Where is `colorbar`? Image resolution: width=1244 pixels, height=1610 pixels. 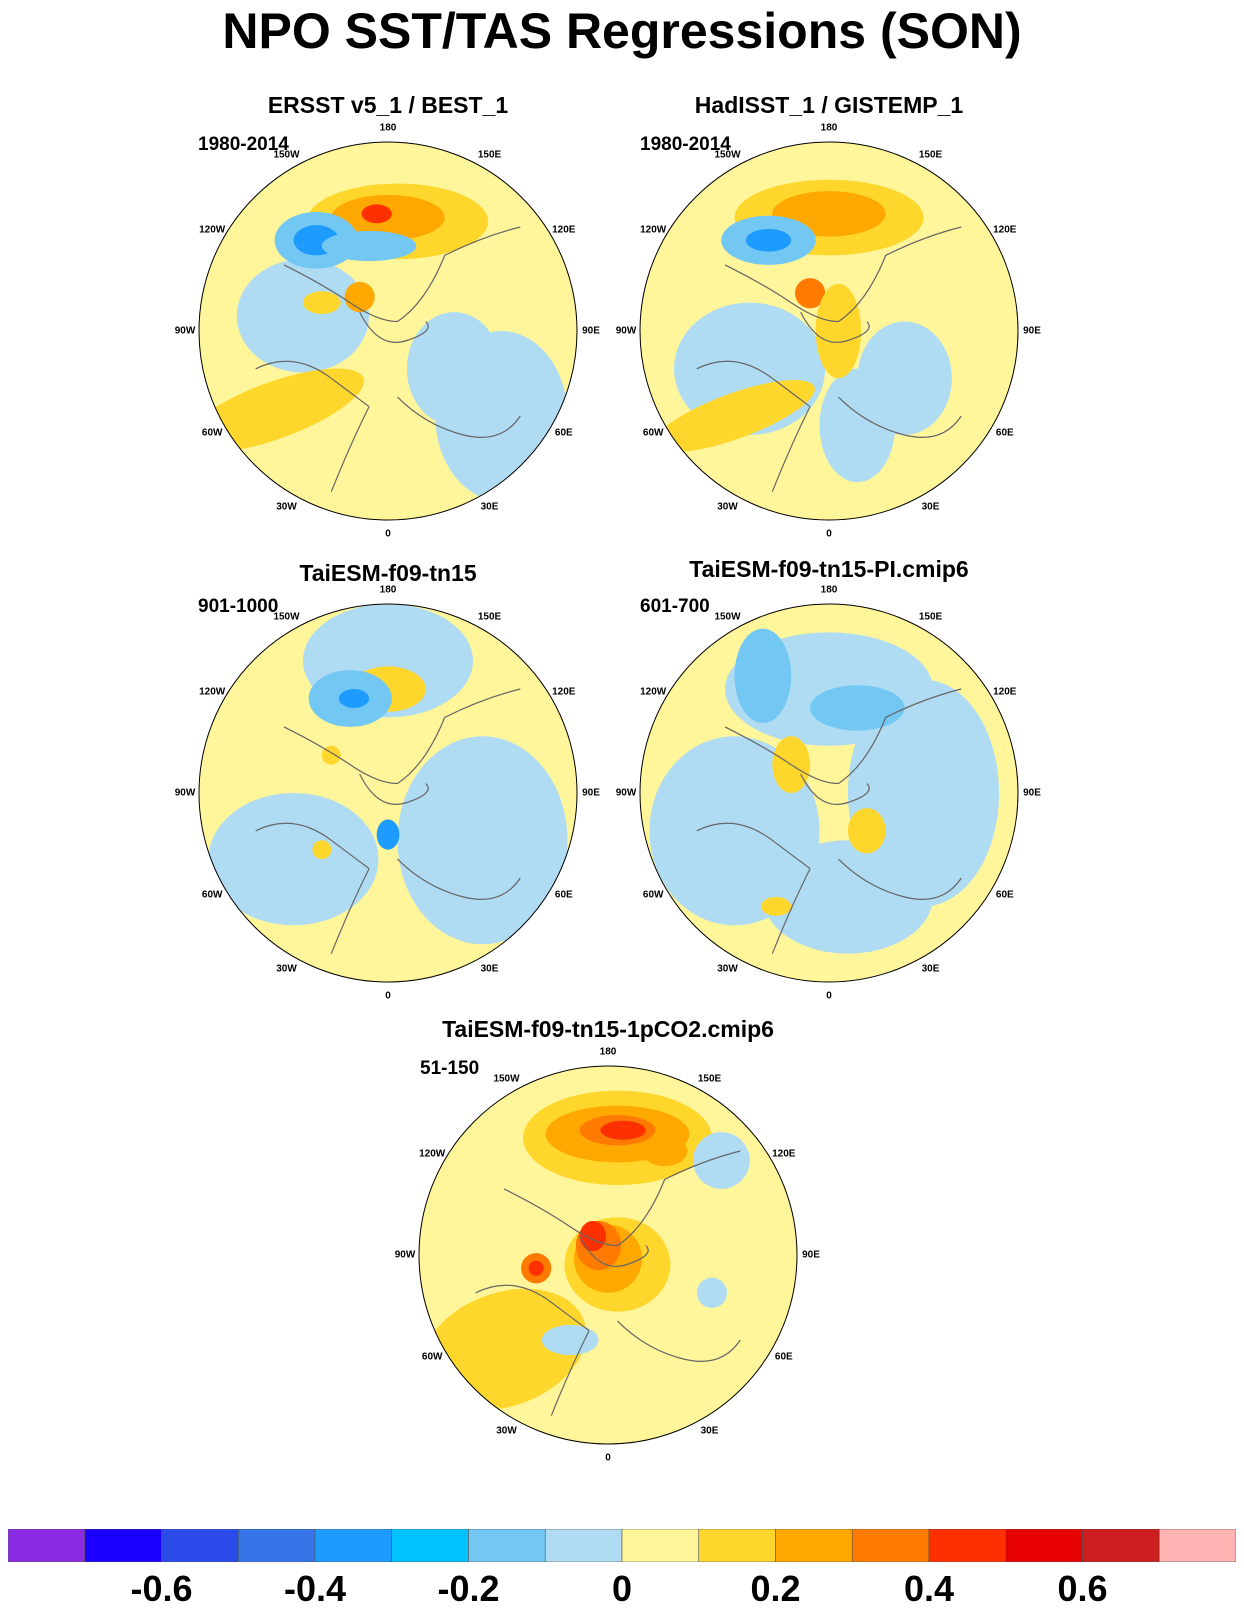
colorbar is located at coordinates (622, 1545).